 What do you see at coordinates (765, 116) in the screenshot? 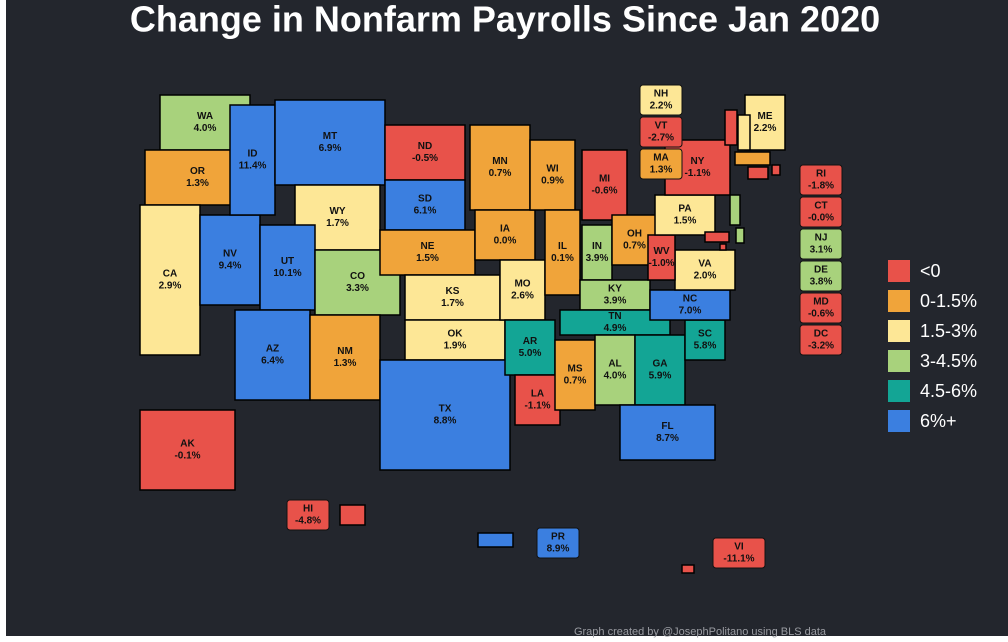
I see `state-abbr: ME` at bounding box center [765, 116].